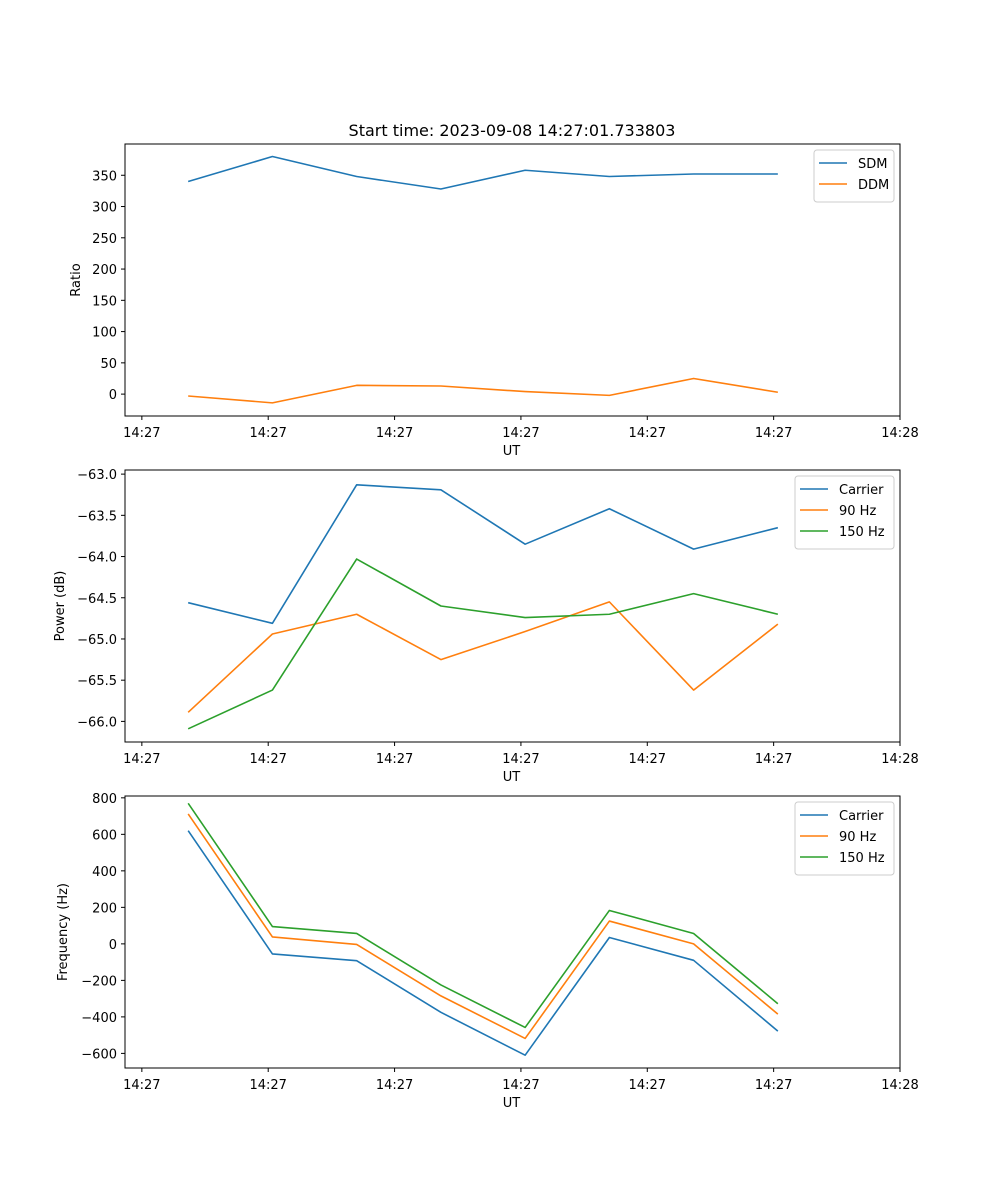 Image resolution: width=1000 pixels, height=1200 pixels. Describe the element at coordinates (482, 172) in the screenshot. I see `series-line-sdm` at that location.